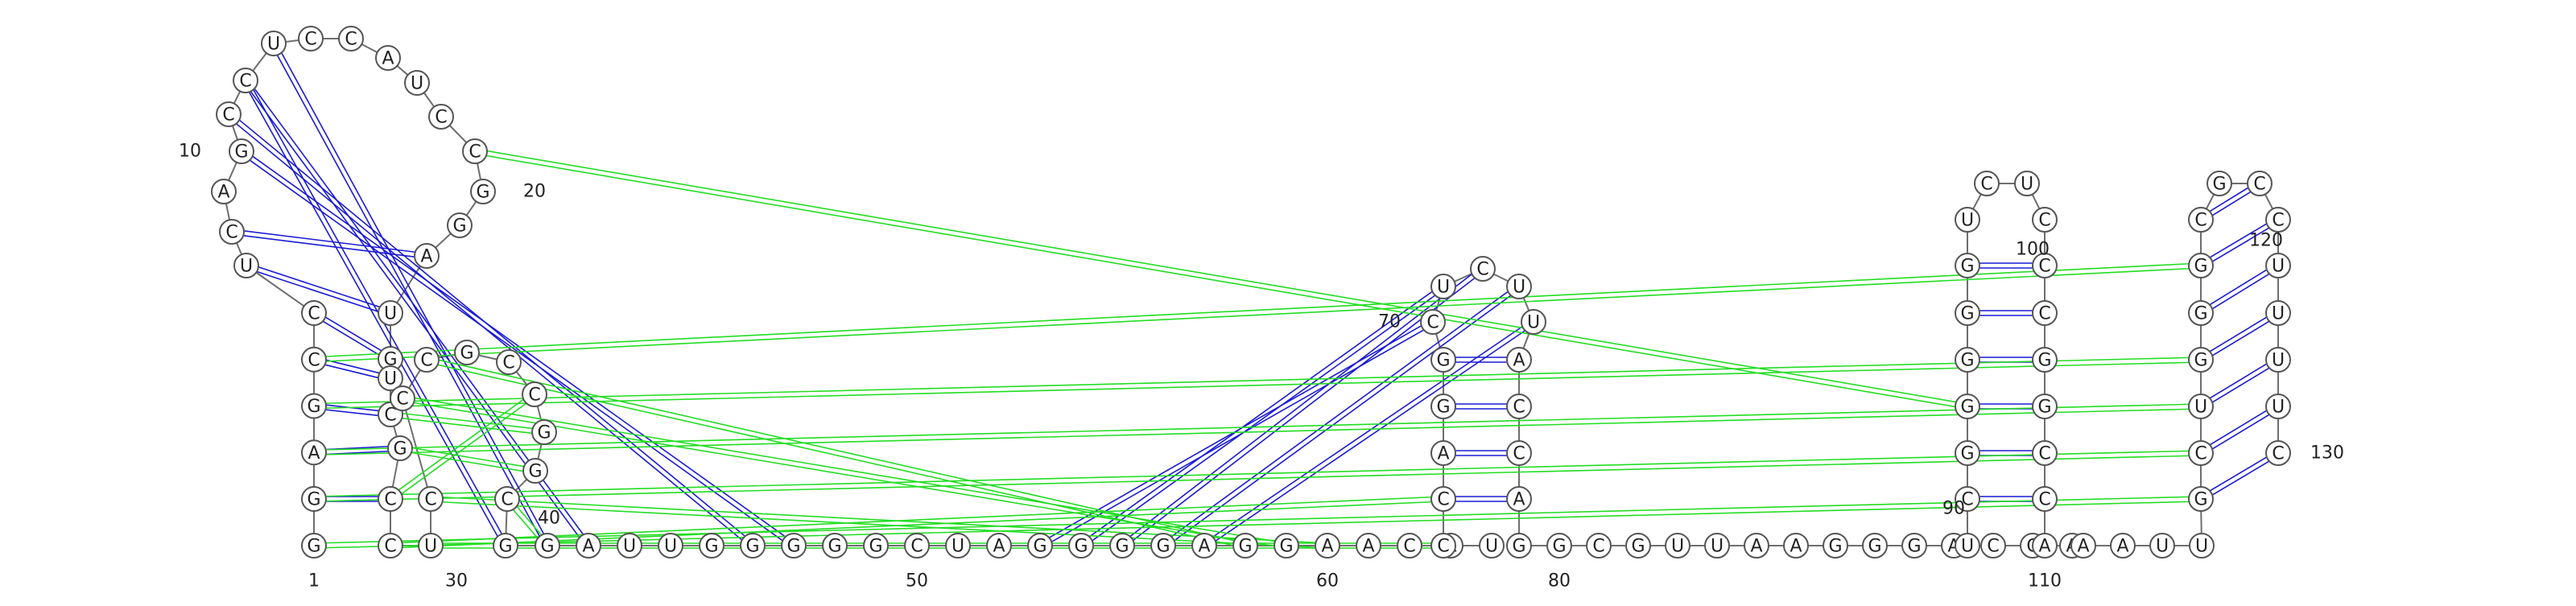 The width and height of the screenshot is (2576, 606). Describe the element at coordinates (2238, 474) in the screenshot. I see `canonical-pair-line-17-b` at that location.